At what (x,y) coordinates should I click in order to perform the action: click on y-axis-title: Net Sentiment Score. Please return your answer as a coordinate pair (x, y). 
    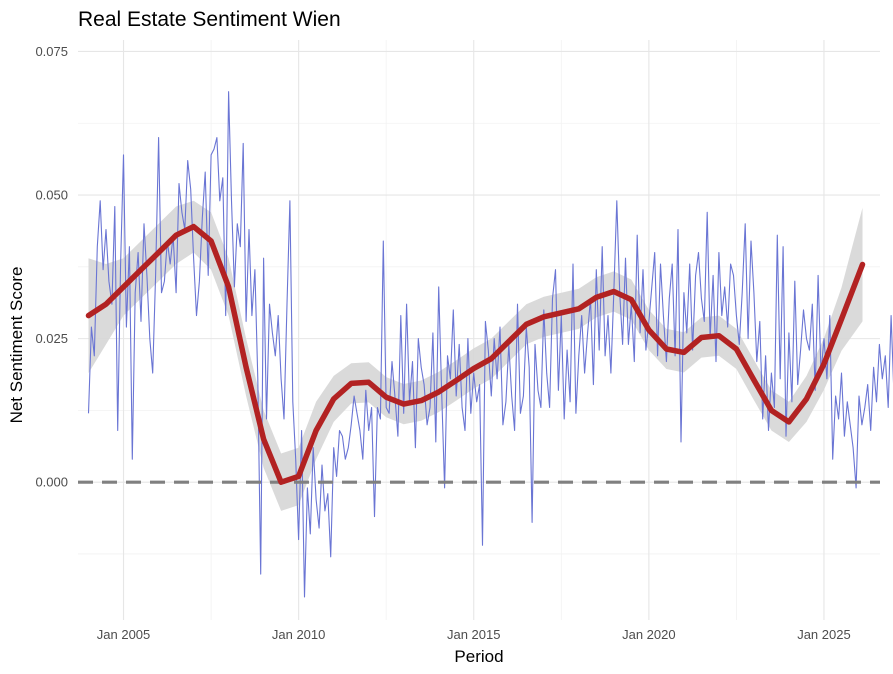
    Looking at the image, I should click on (16, 345).